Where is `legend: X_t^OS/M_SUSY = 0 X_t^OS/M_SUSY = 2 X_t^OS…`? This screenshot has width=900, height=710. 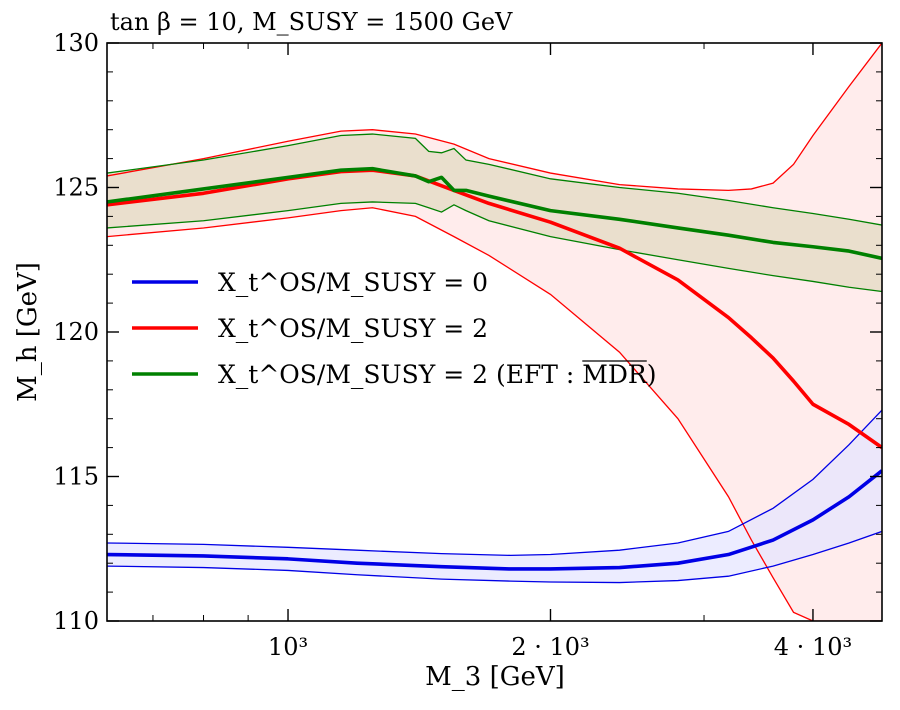 legend: X_t^OS/M_SUSY = 0 X_t^OS/M_SUSY = 2 X_t^OS… is located at coordinates (394, 328).